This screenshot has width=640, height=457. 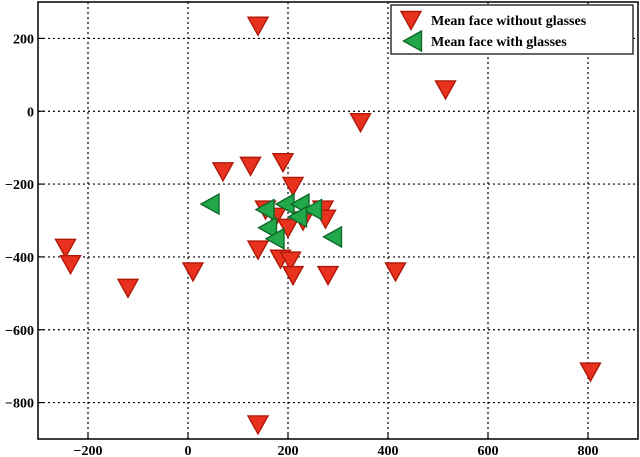 What do you see at coordinates (509, 21) in the screenshot?
I see `legend-label-without-glasses: Mean face without glasses` at bounding box center [509, 21].